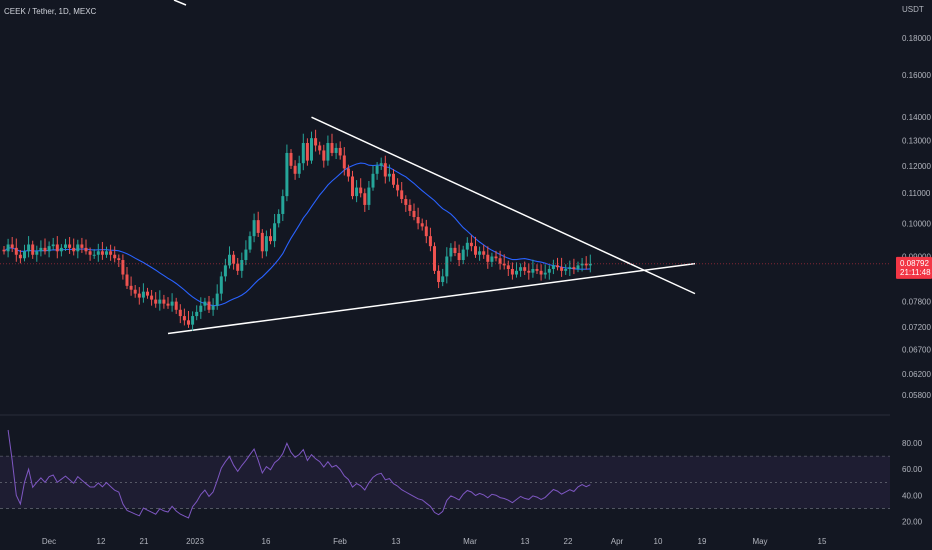  I want to click on drawing-fragment, so click(180, 3).